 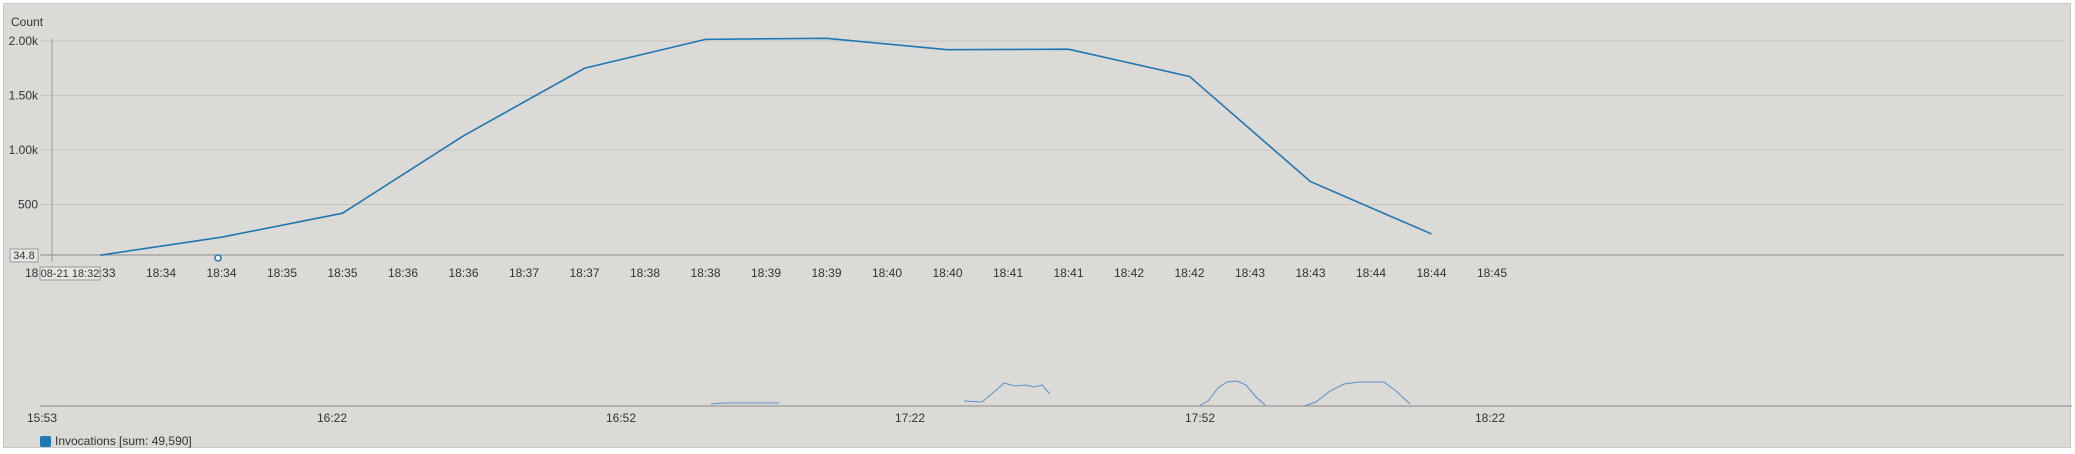 What do you see at coordinates (1049, 403) in the screenshot?
I see `navigator: 15:53 16:22 16:52 17:22 17:52 18:22` at bounding box center [1049, 403].